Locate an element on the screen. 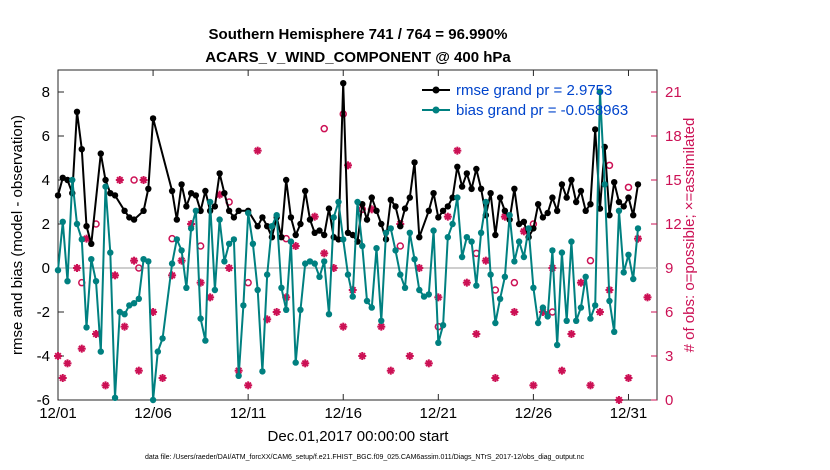 Image resolution: width=830 pixels, height=470 pixels. y-tick-label: -6 is located at coordinates (43, 400).